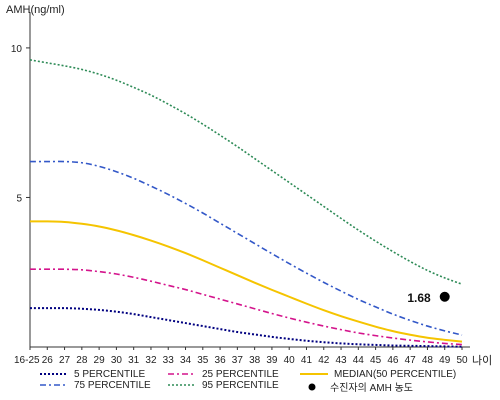 The width and height of the screenshot is (500, 400). What do you see at coordinates (238, 360) in the screenshot?
I see `x-tick-label: 37` at bounding box center [238, 360].